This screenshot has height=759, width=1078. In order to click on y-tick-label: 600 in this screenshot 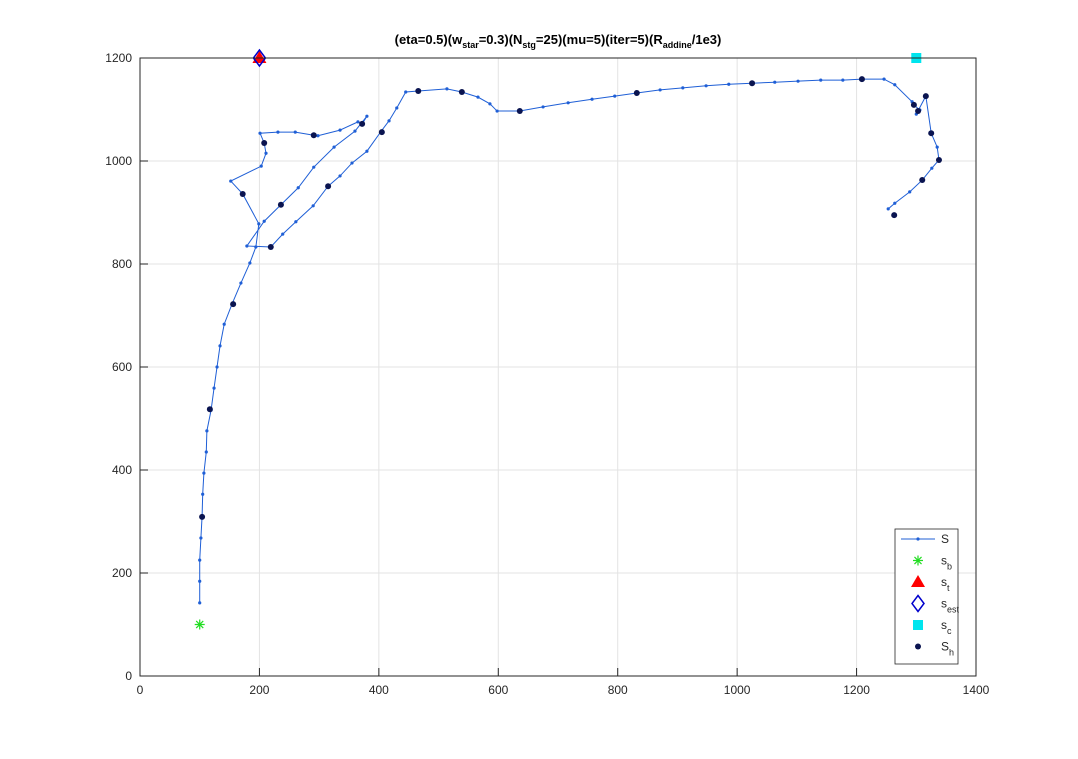, I will do `click(122, 367)`.